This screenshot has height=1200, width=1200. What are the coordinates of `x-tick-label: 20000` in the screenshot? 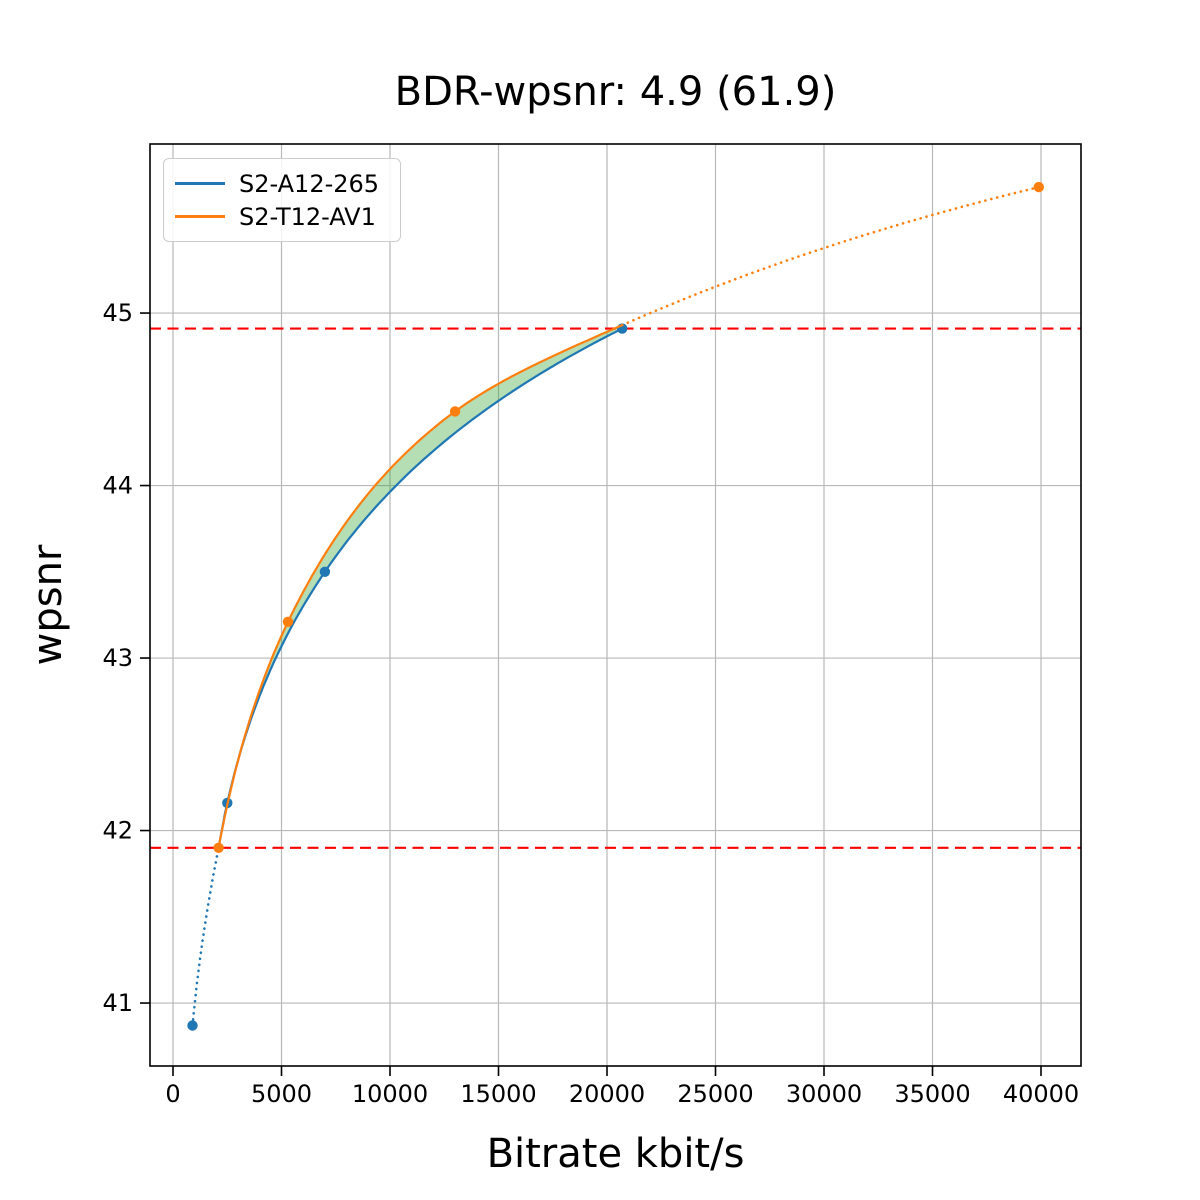 It's located at (607, 1094).